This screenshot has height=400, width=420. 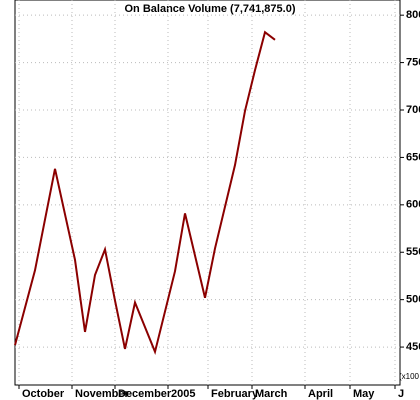 What do you see at coordinates (413, 62) in the screenshot?
I see `y-tick-label: 750` at bounding box center [413, 62].